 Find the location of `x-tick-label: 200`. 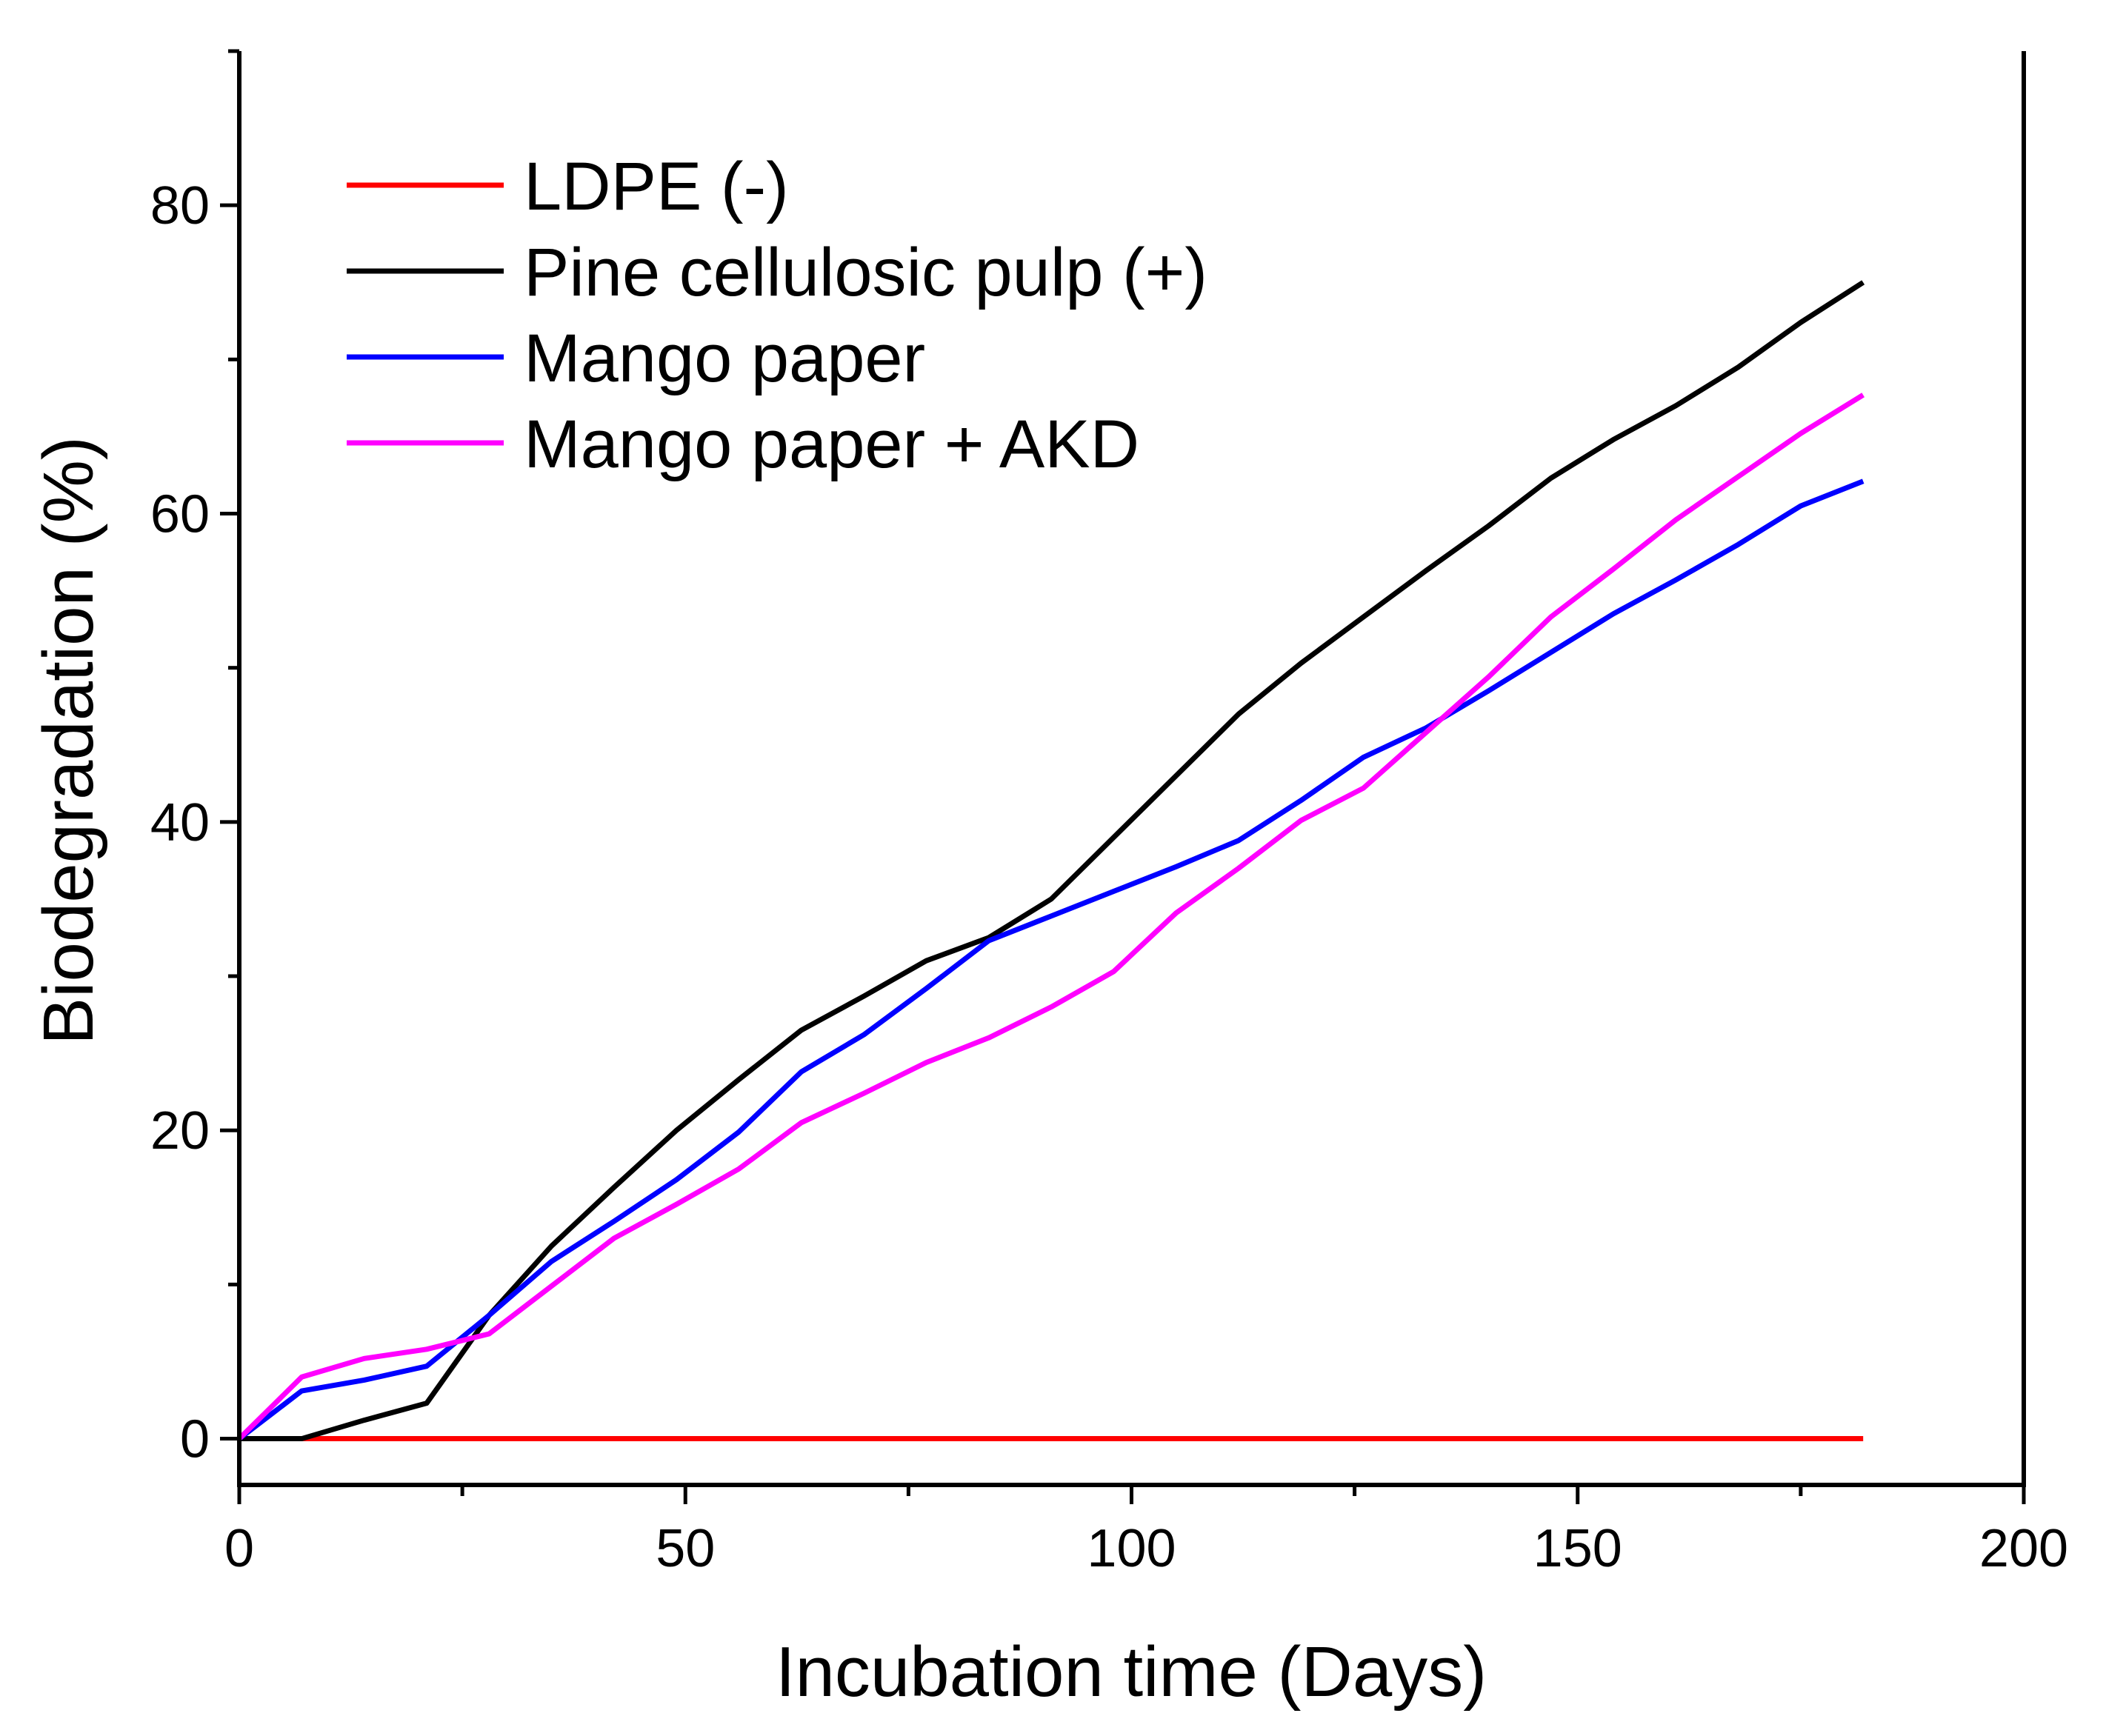

x-tick-label: 200 is located at coordinates (2023, 1549).